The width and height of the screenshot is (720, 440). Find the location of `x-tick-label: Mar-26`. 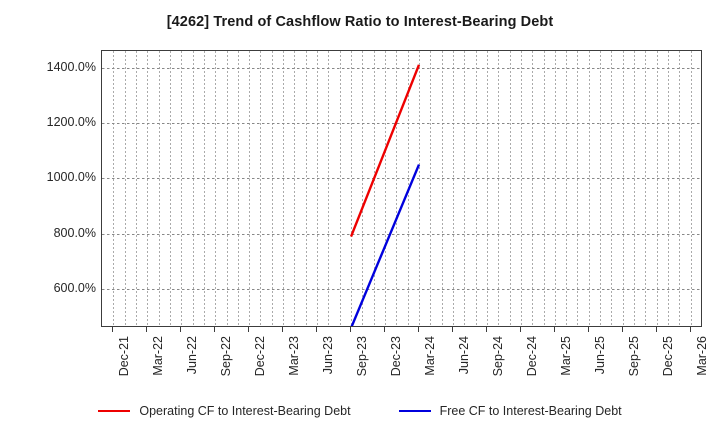

x-tick-label: Mar-26 is located at coordinates (701, 356).